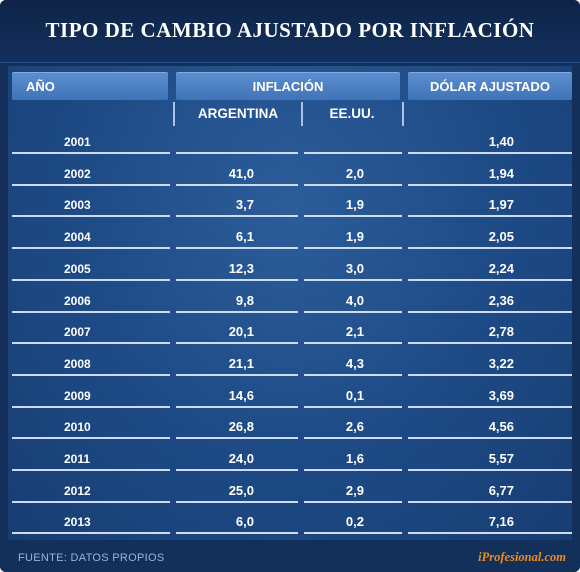 This screenshot has height=572, width=580. I want to click on adjusted-dollar-cell: 6,77, so click(490, 491).